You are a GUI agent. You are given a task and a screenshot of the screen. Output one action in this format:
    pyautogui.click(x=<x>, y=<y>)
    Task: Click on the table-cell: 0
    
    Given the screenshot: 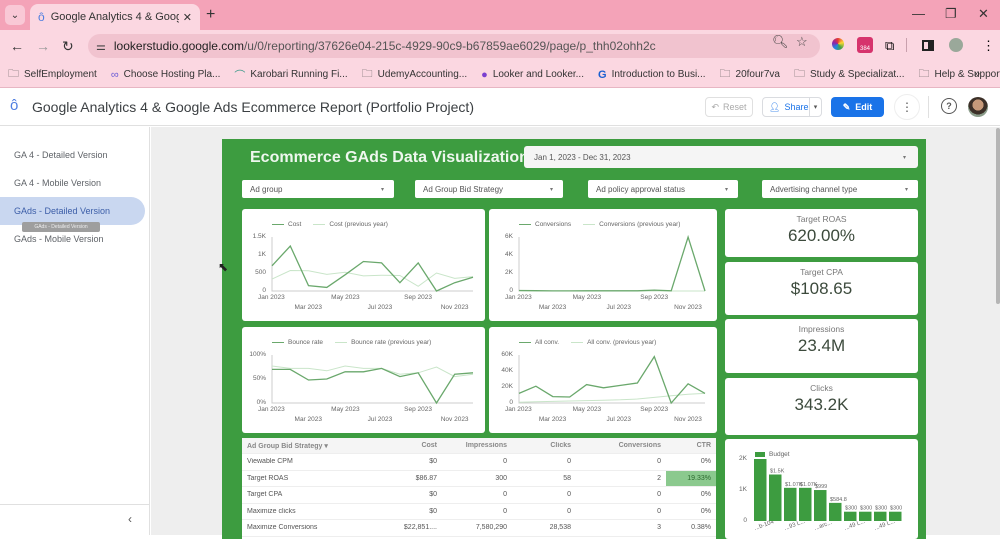 What is the action you would take?
    pyautogui.click(x=477, y=461)
    